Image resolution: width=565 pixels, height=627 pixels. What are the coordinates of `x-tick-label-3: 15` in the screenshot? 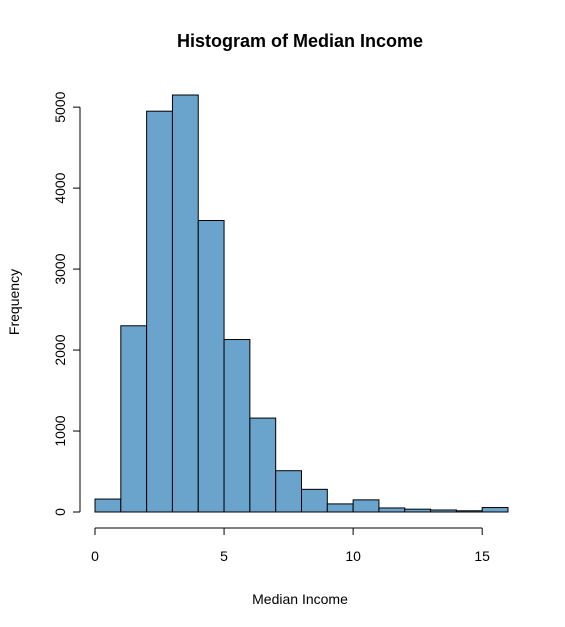 It's located at (482, 556).